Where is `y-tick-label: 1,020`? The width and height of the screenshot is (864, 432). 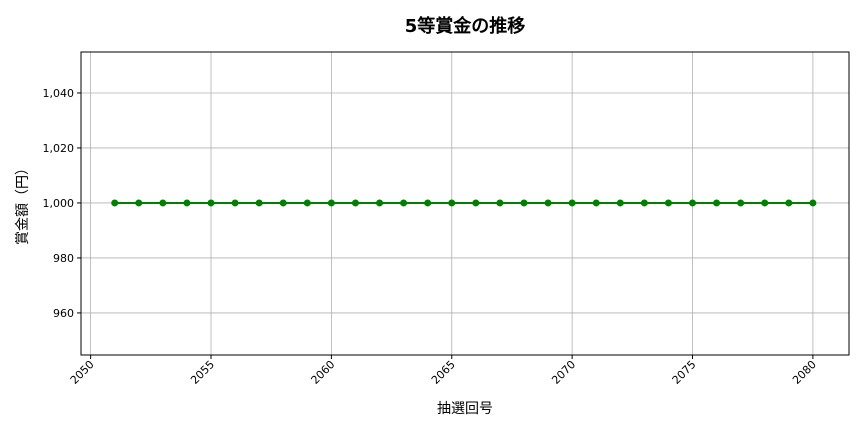 y-tick-label: 1,020 is located at coordinates (59, 148).